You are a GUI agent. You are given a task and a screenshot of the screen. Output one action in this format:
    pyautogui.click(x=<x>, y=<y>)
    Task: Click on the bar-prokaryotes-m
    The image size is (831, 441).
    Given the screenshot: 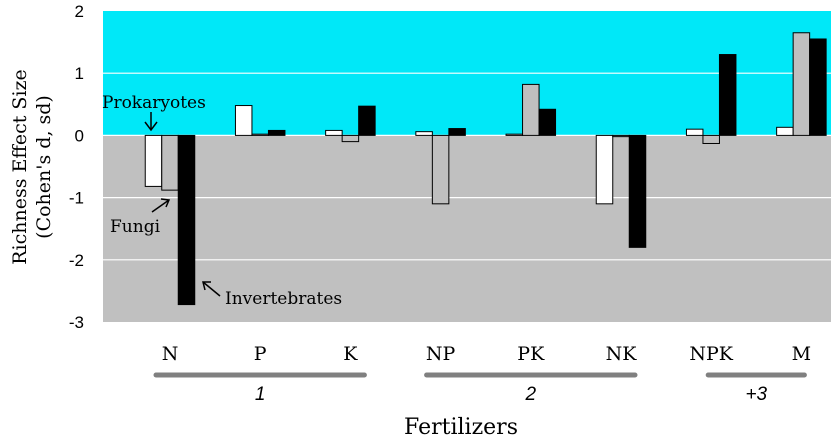 What is the action you would take?
    pyautogui.click(x=785, y=131)
    